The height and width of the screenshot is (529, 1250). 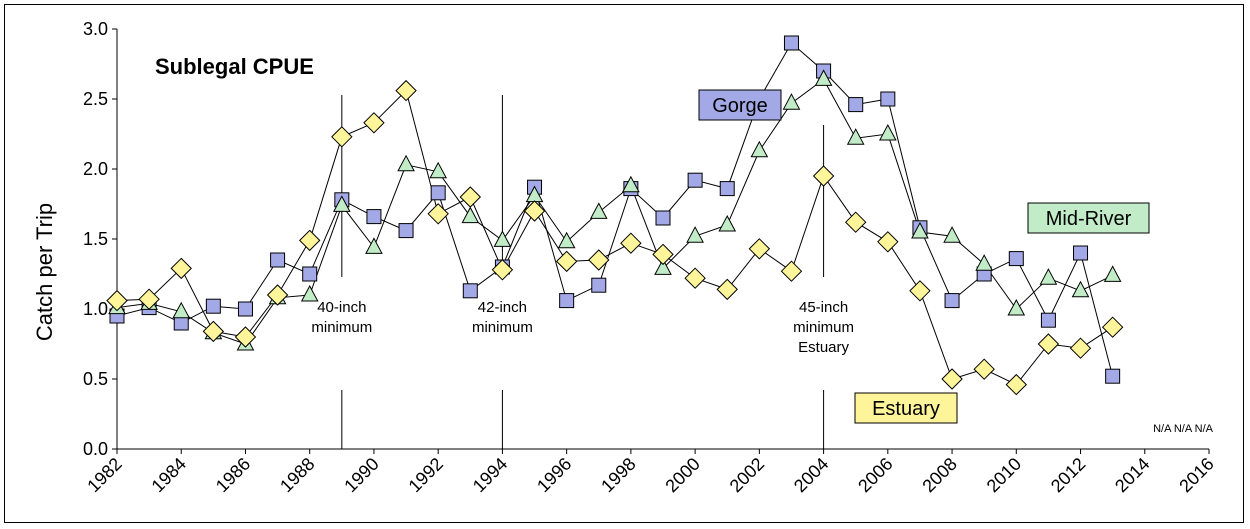 I want to click on x-tick-label: 1982, so click(x=104, y=475).